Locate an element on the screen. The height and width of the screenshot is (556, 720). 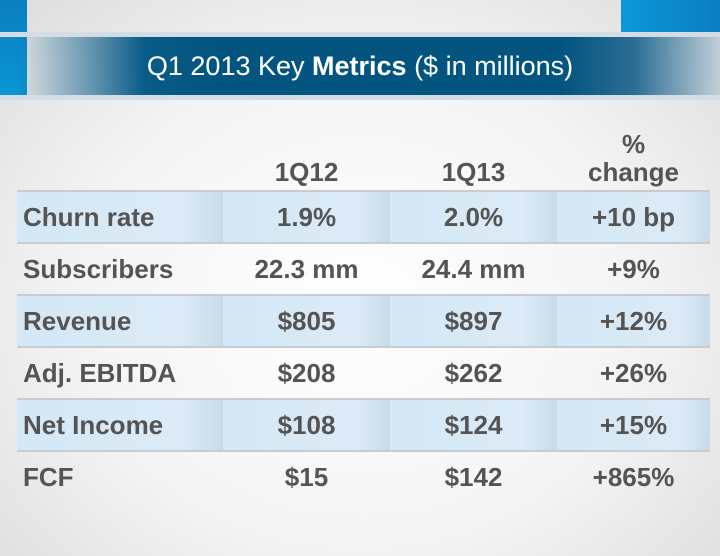
value-change: +12% is located at coordinates (633, 320).